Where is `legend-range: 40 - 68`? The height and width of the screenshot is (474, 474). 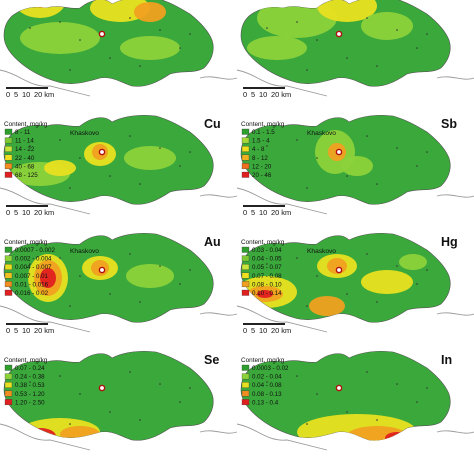
legend-range: 40 - 68 is located at coordinates (25, 166).